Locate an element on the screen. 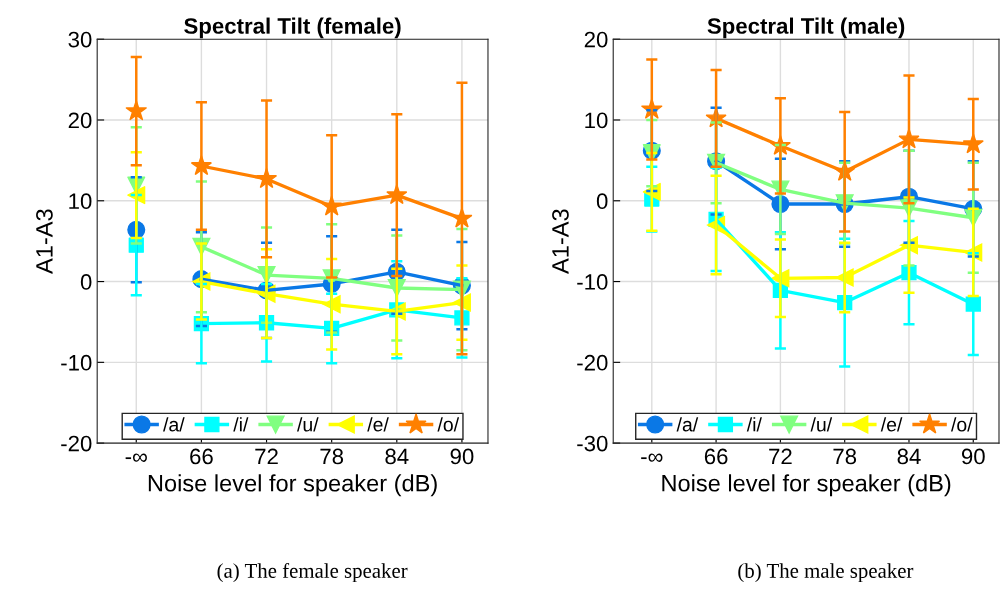 The image size is (1002, 594). y-tick-label: 30 is located at coordinates (80, 39).